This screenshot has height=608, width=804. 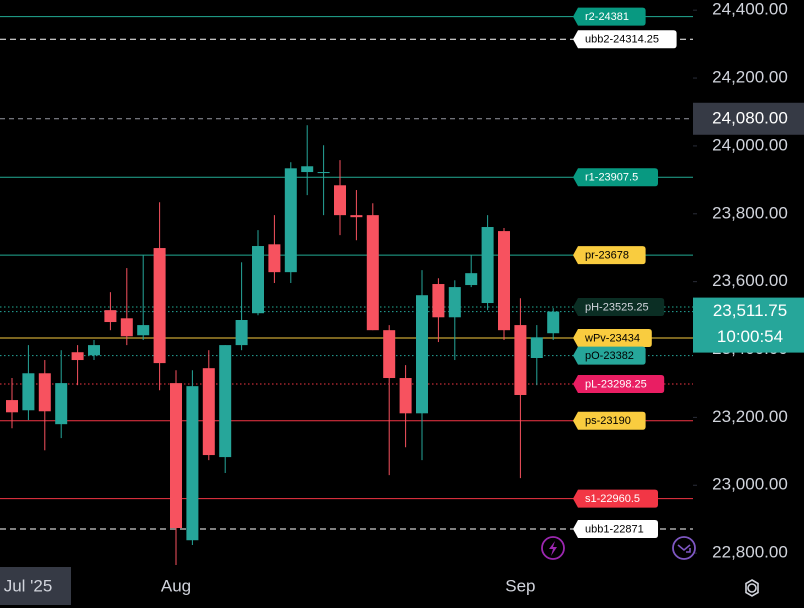 I want to click on level-label: pO-23382, so click(x=609, y=356).